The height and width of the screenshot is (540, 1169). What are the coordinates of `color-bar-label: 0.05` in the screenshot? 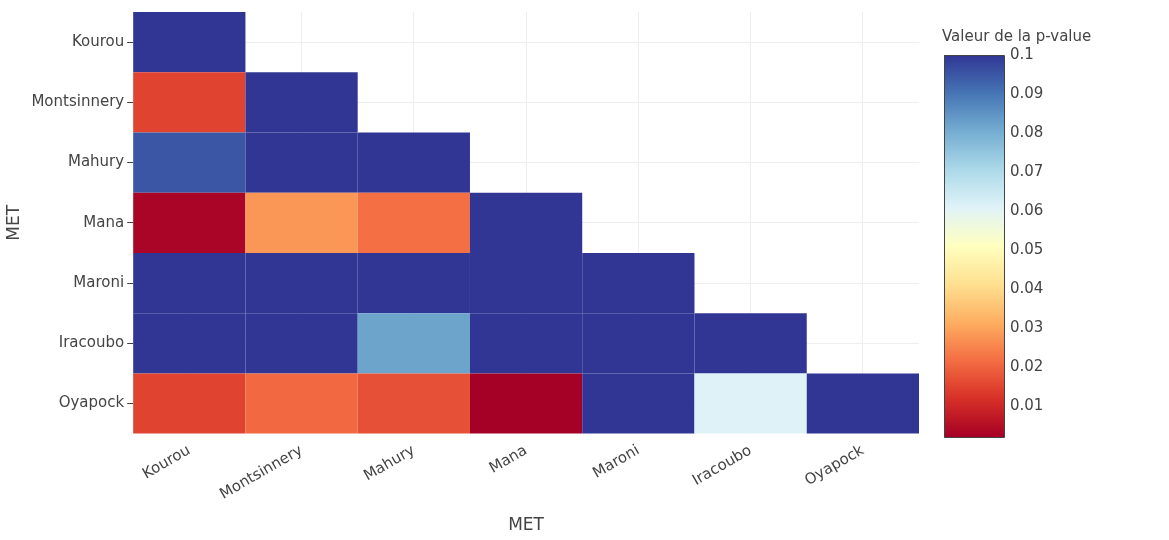 It's located at (1027, 248).